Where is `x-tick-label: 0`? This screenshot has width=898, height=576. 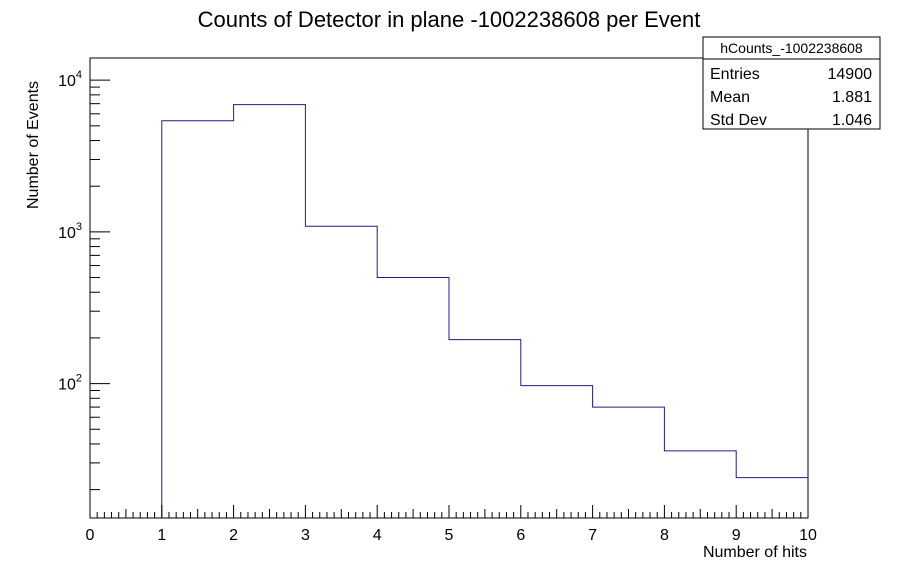 x-tick-label: 0 is located at coordinates (90, 535).